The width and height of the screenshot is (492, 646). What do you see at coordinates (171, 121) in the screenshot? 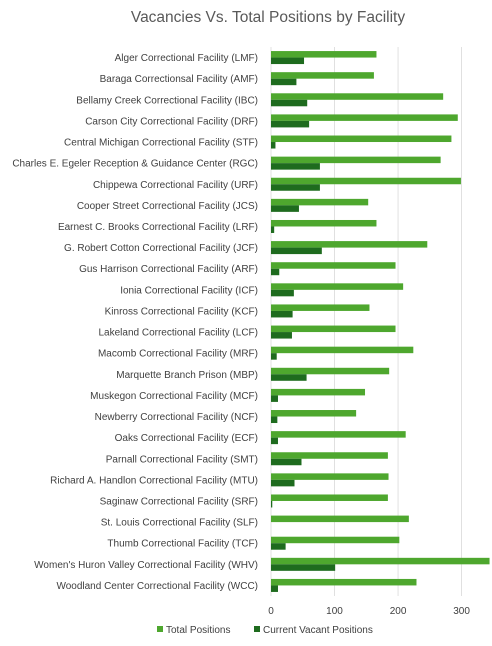
I see `category-label: Carson City Correctional Facility (DRF)` at bounding box center [171, 121].